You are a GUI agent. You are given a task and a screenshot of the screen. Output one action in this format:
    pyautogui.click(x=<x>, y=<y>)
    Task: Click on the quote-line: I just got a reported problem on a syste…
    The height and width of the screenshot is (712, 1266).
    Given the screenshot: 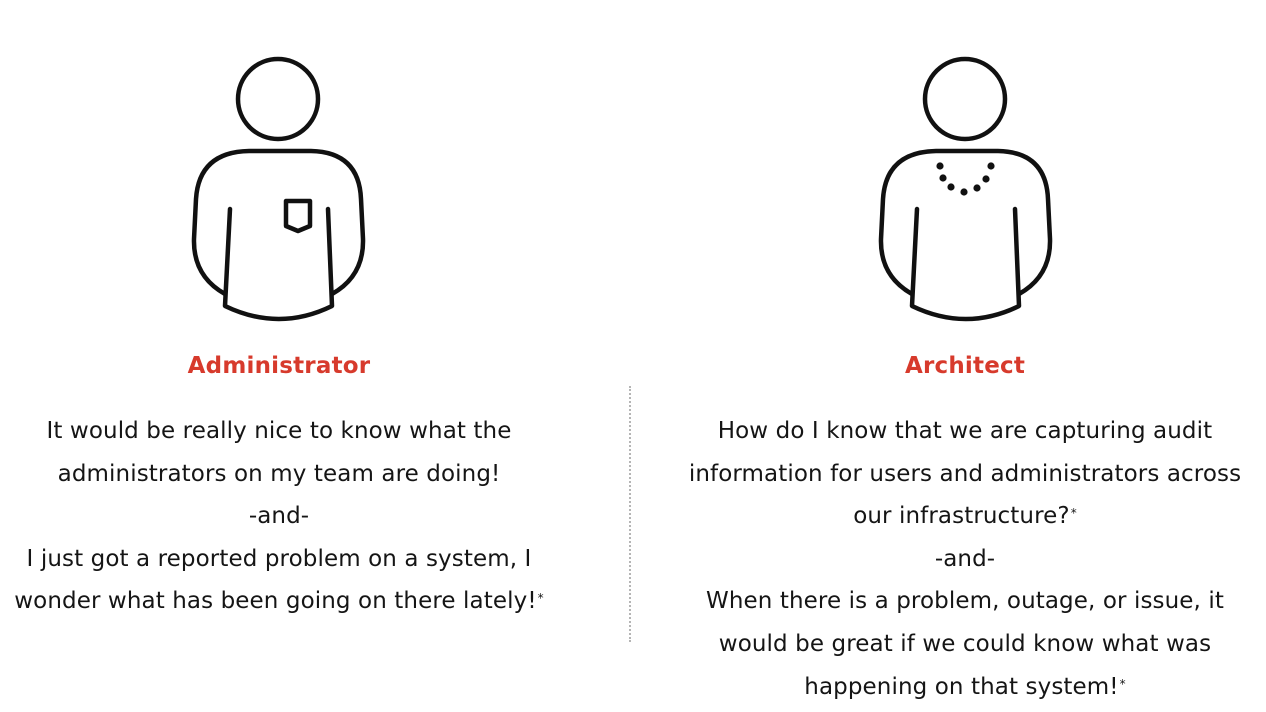 What is the action you would take?
    pyautogui.click(x=279, y=558)
    